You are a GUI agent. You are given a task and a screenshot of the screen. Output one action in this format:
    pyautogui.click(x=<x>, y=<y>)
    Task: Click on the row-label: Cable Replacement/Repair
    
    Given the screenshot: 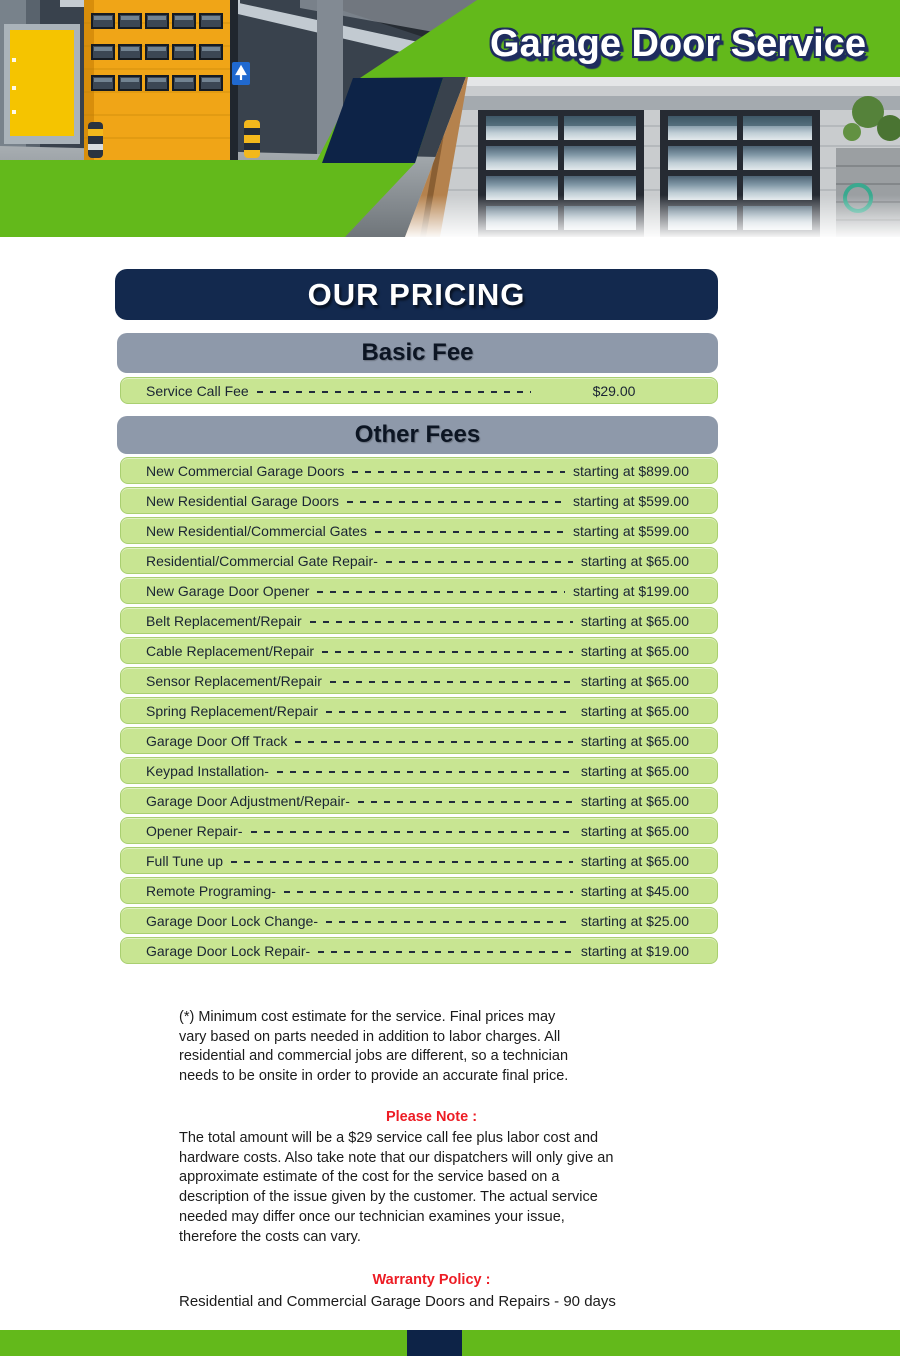 What is the action you would take?
    pyautogui.click(x=230, y=650)
    